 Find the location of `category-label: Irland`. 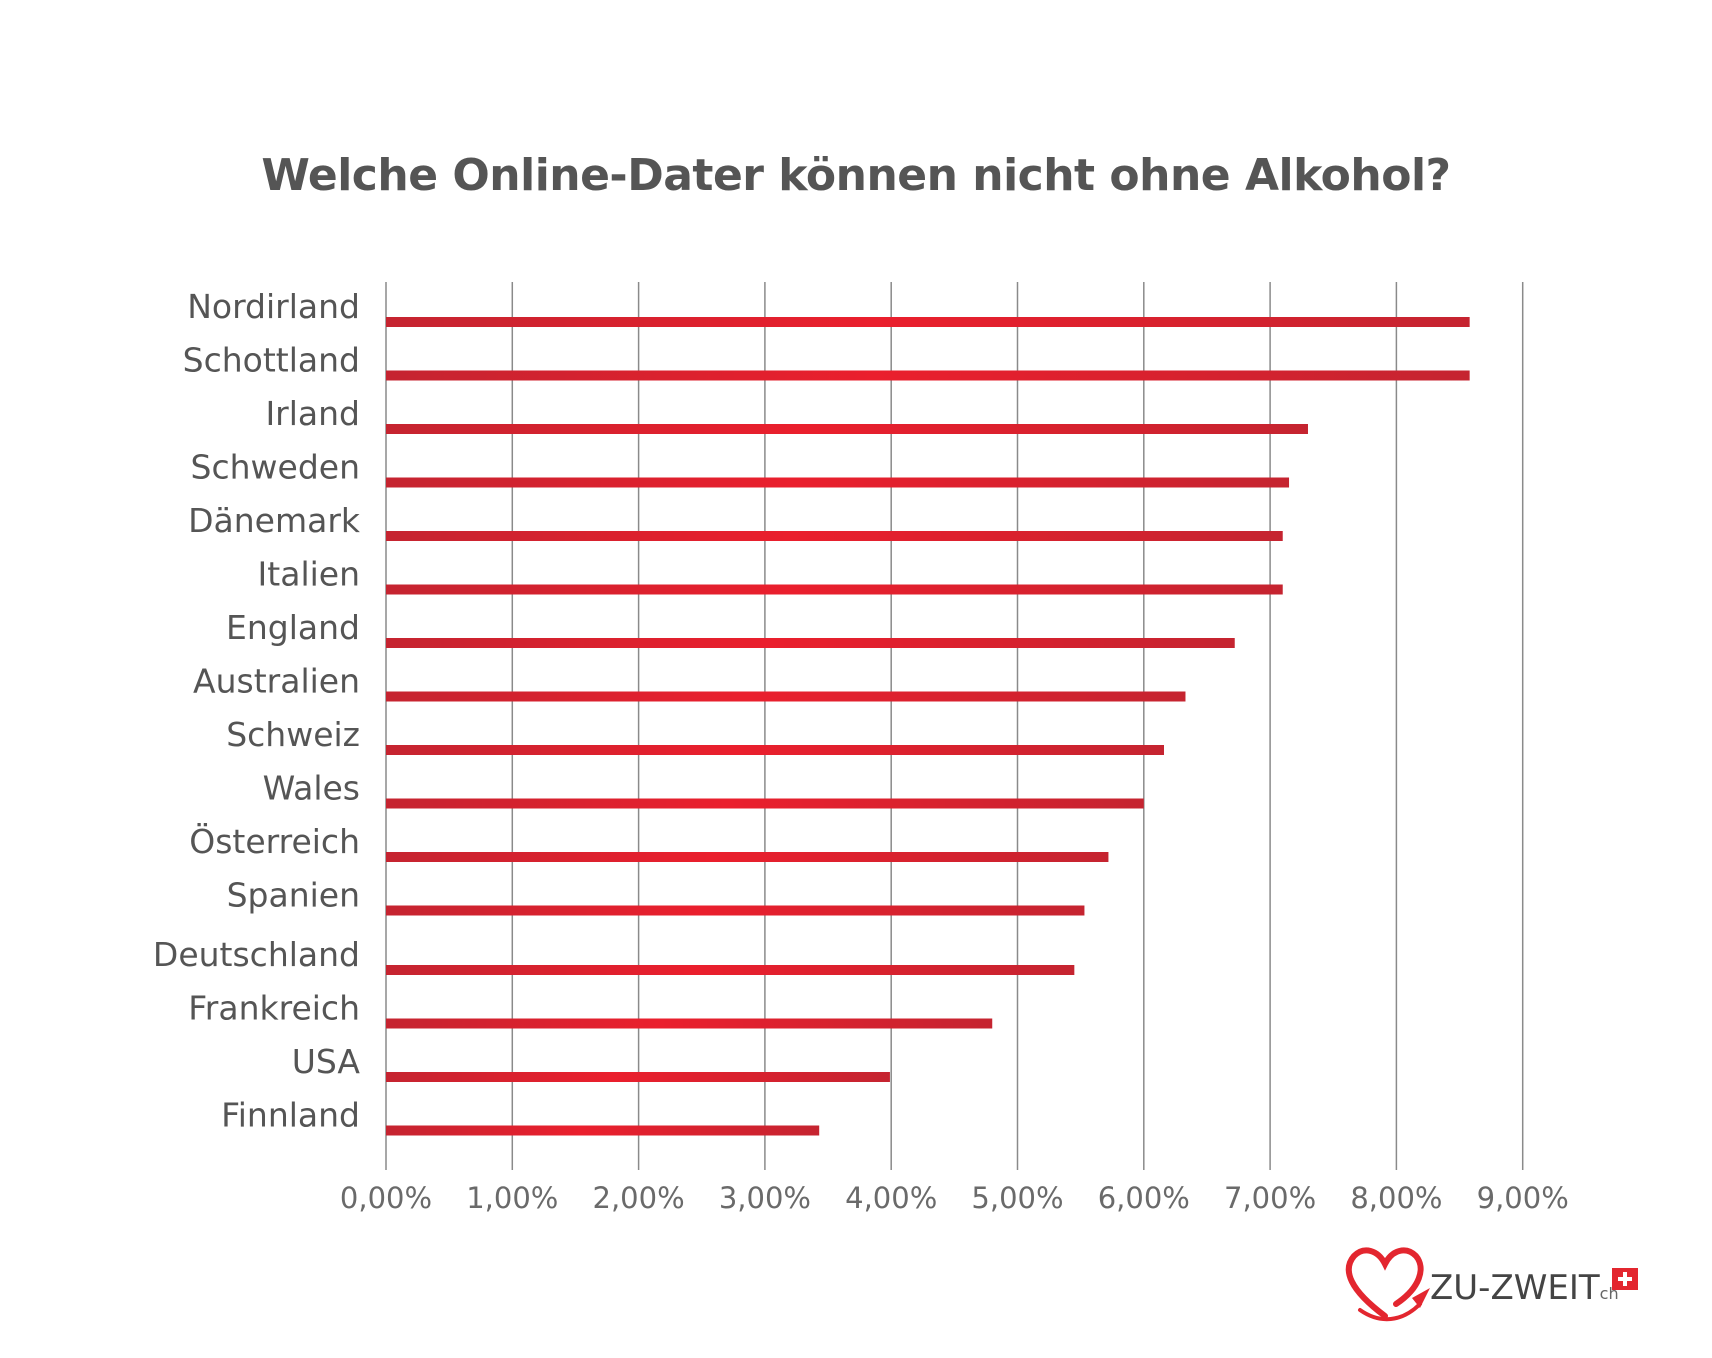

category-label: Irland is located at coordinates (312, 413).